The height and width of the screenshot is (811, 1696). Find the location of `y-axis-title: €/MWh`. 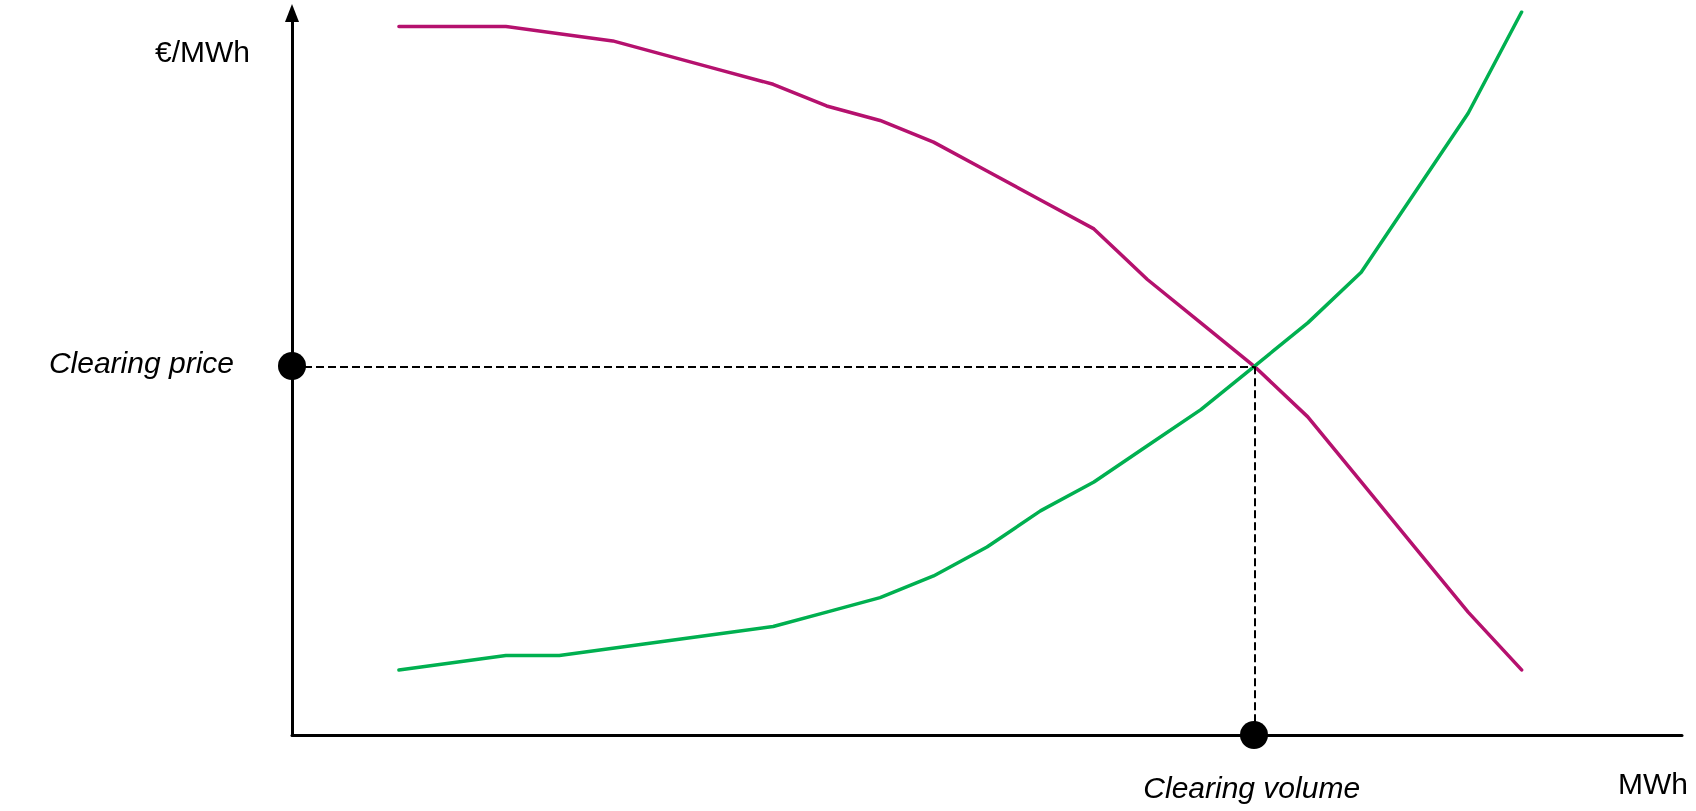

y-axis-title: €/MWh is located at coordinates (202, 51).